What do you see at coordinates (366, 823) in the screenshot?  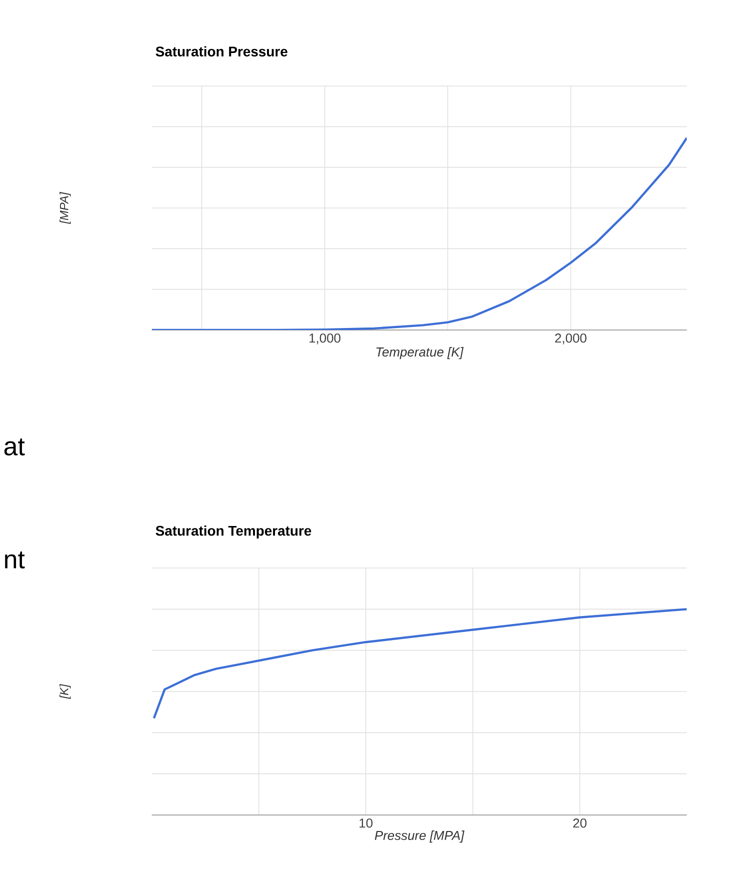 I see `x-tick-label: 10` at bounding box center [366, 823].